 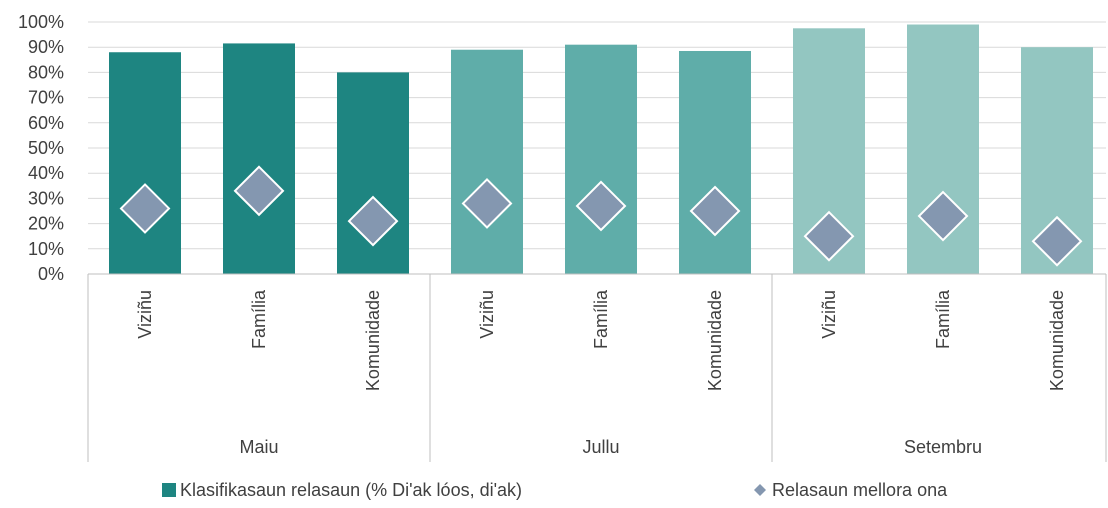 What do you see at coordinates (46, 98) in the screenshot?
I see `y-tick-label: 70%` at bounding box center [46, 98].